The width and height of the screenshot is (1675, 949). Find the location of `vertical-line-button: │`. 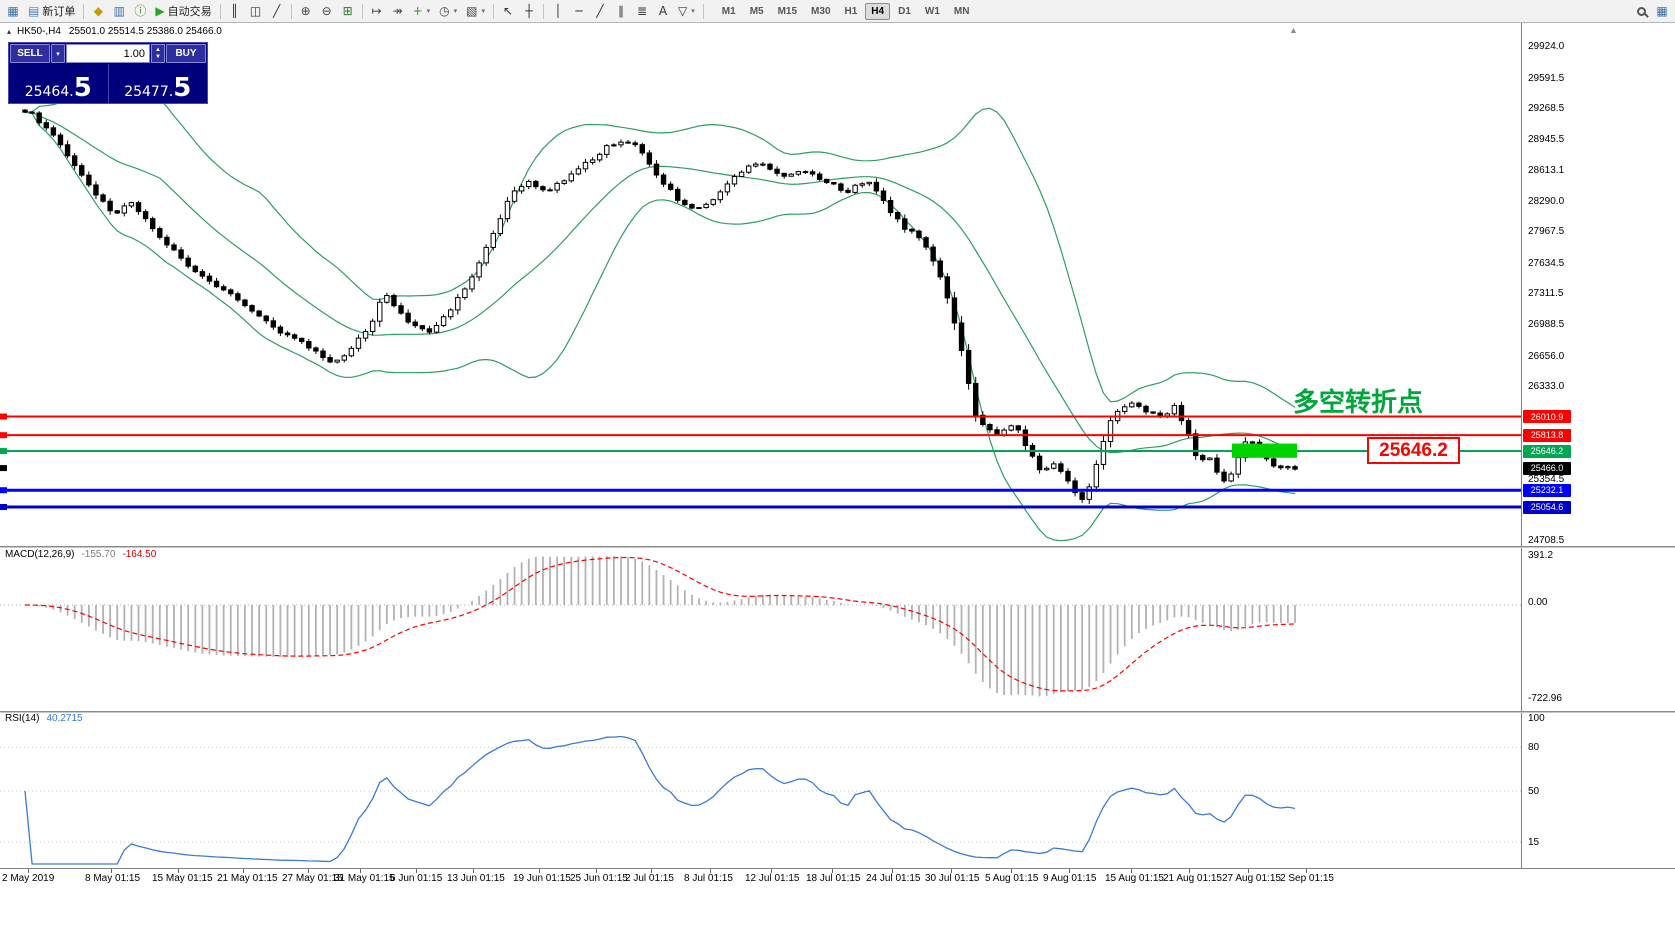

vertical-line-button: │ is located at coordinates (558, 11).